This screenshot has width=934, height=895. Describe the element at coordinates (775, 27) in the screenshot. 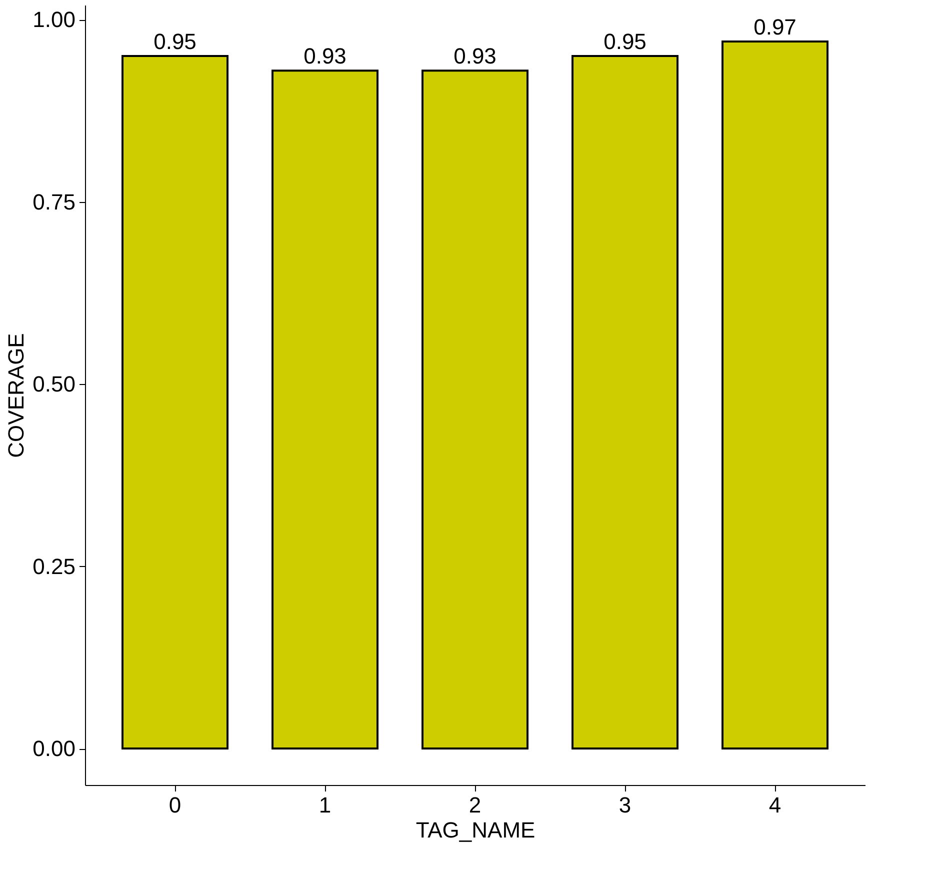

I see `data-label: 0.97` at that location.